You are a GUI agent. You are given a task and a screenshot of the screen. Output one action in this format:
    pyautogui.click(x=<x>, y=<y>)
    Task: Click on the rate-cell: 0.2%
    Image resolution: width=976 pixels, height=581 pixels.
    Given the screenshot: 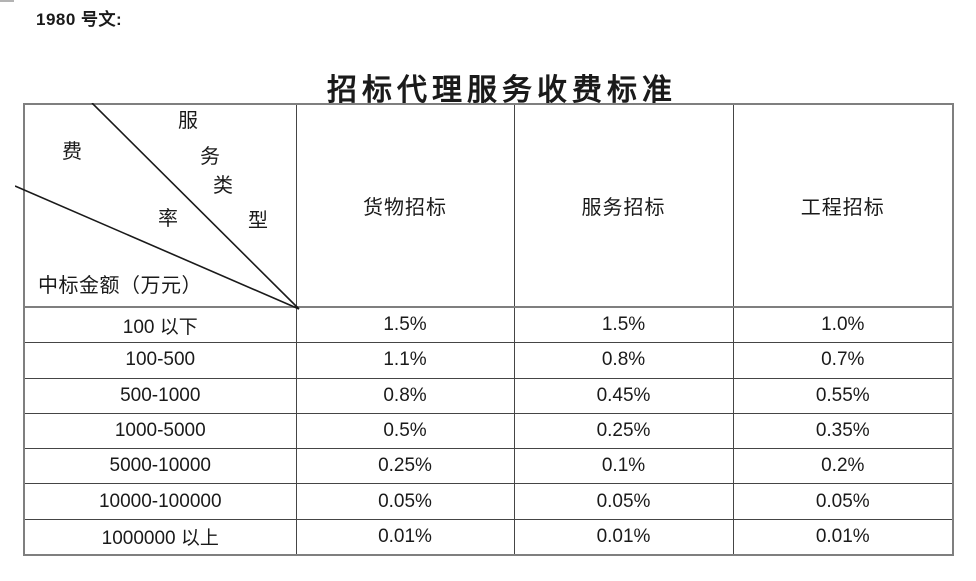 What is the action you would take?
    pyautogui.click(x=843, y=466)
    